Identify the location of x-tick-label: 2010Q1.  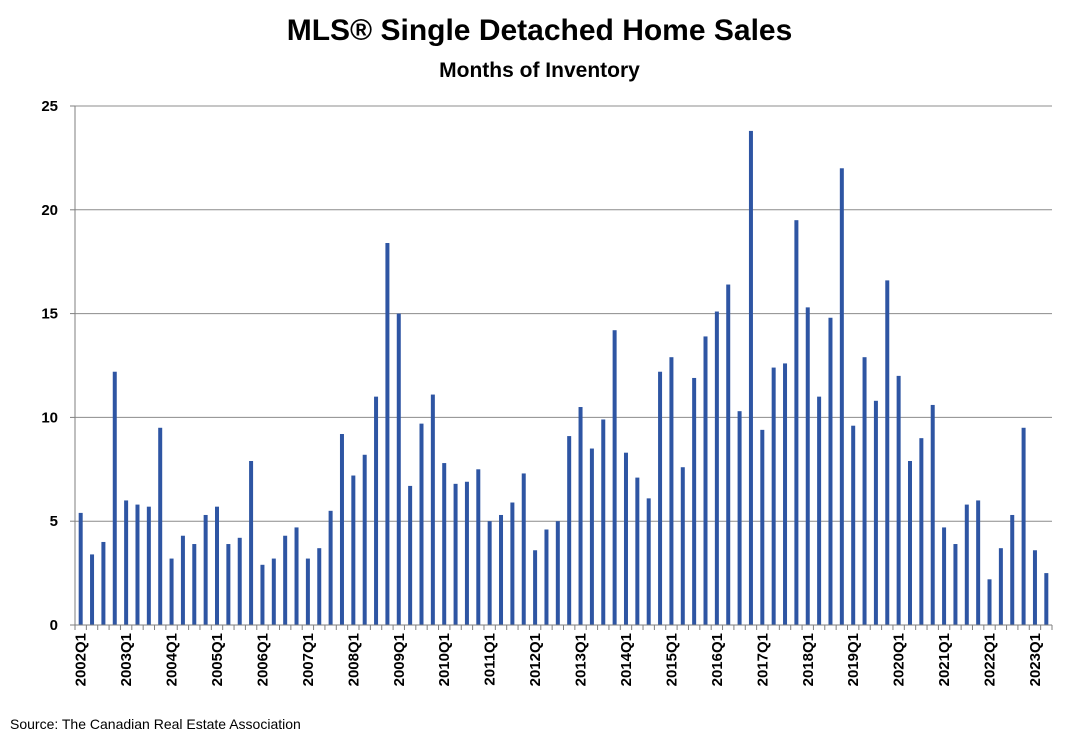
(444, 659).